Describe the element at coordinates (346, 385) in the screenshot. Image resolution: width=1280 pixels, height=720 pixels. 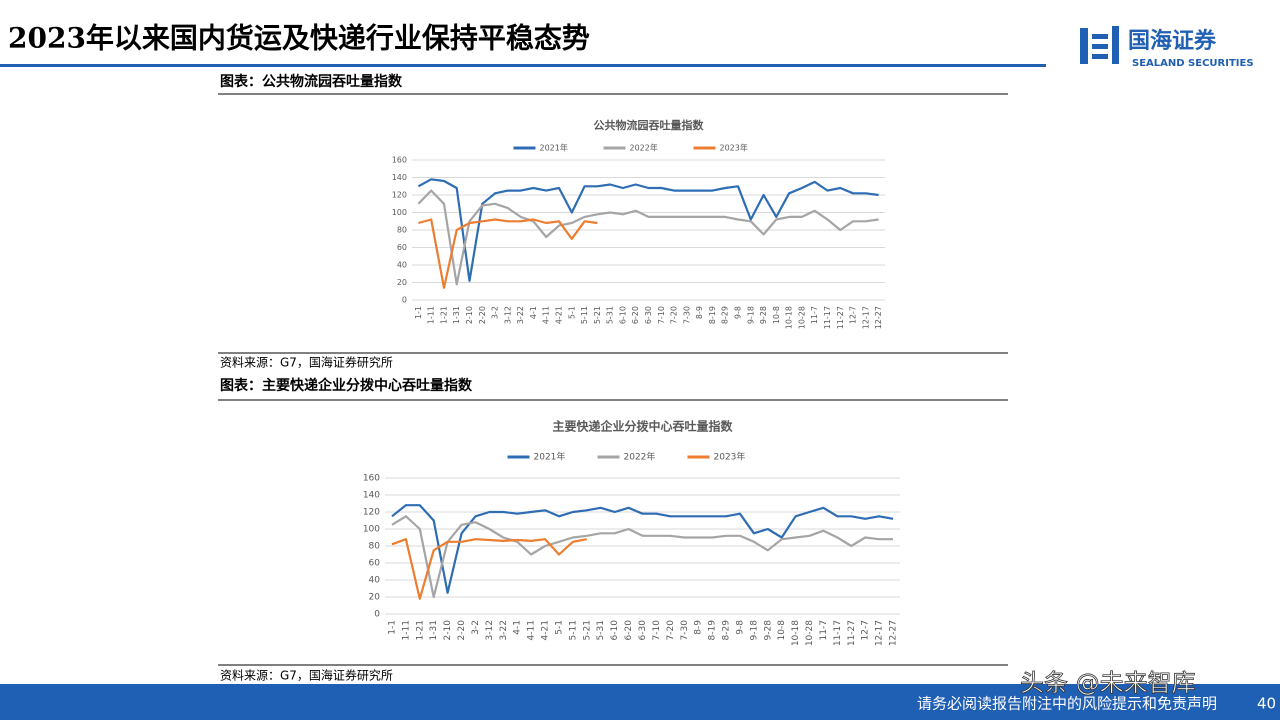
I see `figure-caption: 图表：主要快递企业分拨中心吞吐量指数` at that location.